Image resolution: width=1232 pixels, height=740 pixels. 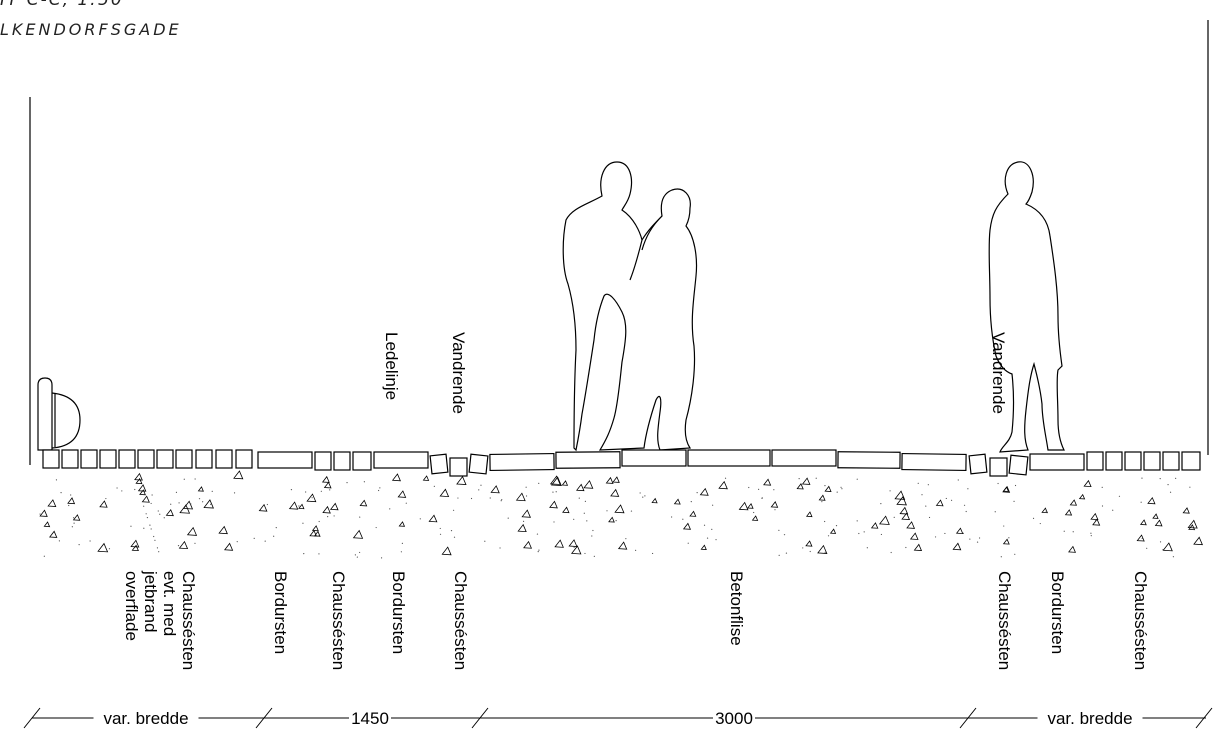 What do you see at coordinates (150, 601) in the screenshot?
I see `material-label: jetbrand` at bounding box center [150, 601].